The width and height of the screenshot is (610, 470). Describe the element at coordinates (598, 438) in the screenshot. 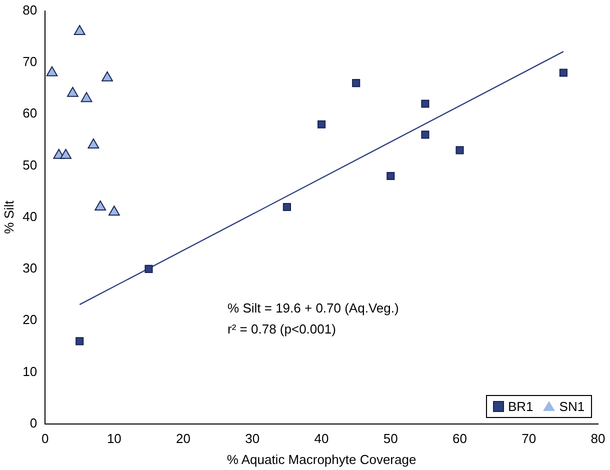

I see `x-tick-label: 80` at that location.